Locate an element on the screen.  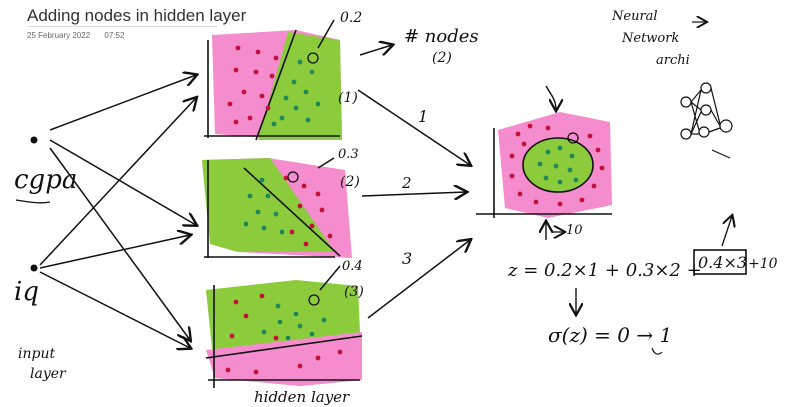
hidden-node-3-plot is located at coordinates (284, 334).